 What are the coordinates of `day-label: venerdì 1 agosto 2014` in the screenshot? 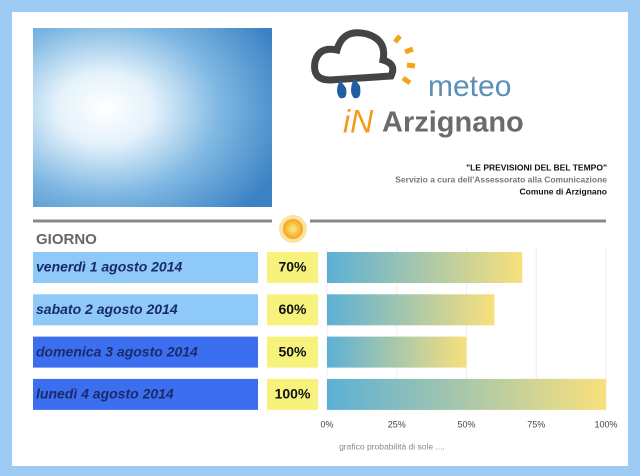 It's located at (109, 267).